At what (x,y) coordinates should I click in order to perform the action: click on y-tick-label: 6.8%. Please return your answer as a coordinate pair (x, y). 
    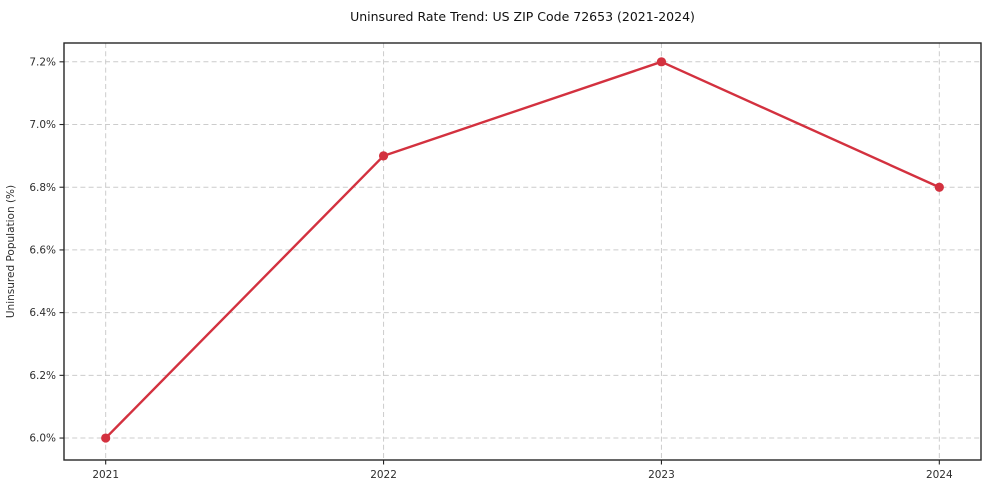
    Looking at the image, I should click on (42, 188).